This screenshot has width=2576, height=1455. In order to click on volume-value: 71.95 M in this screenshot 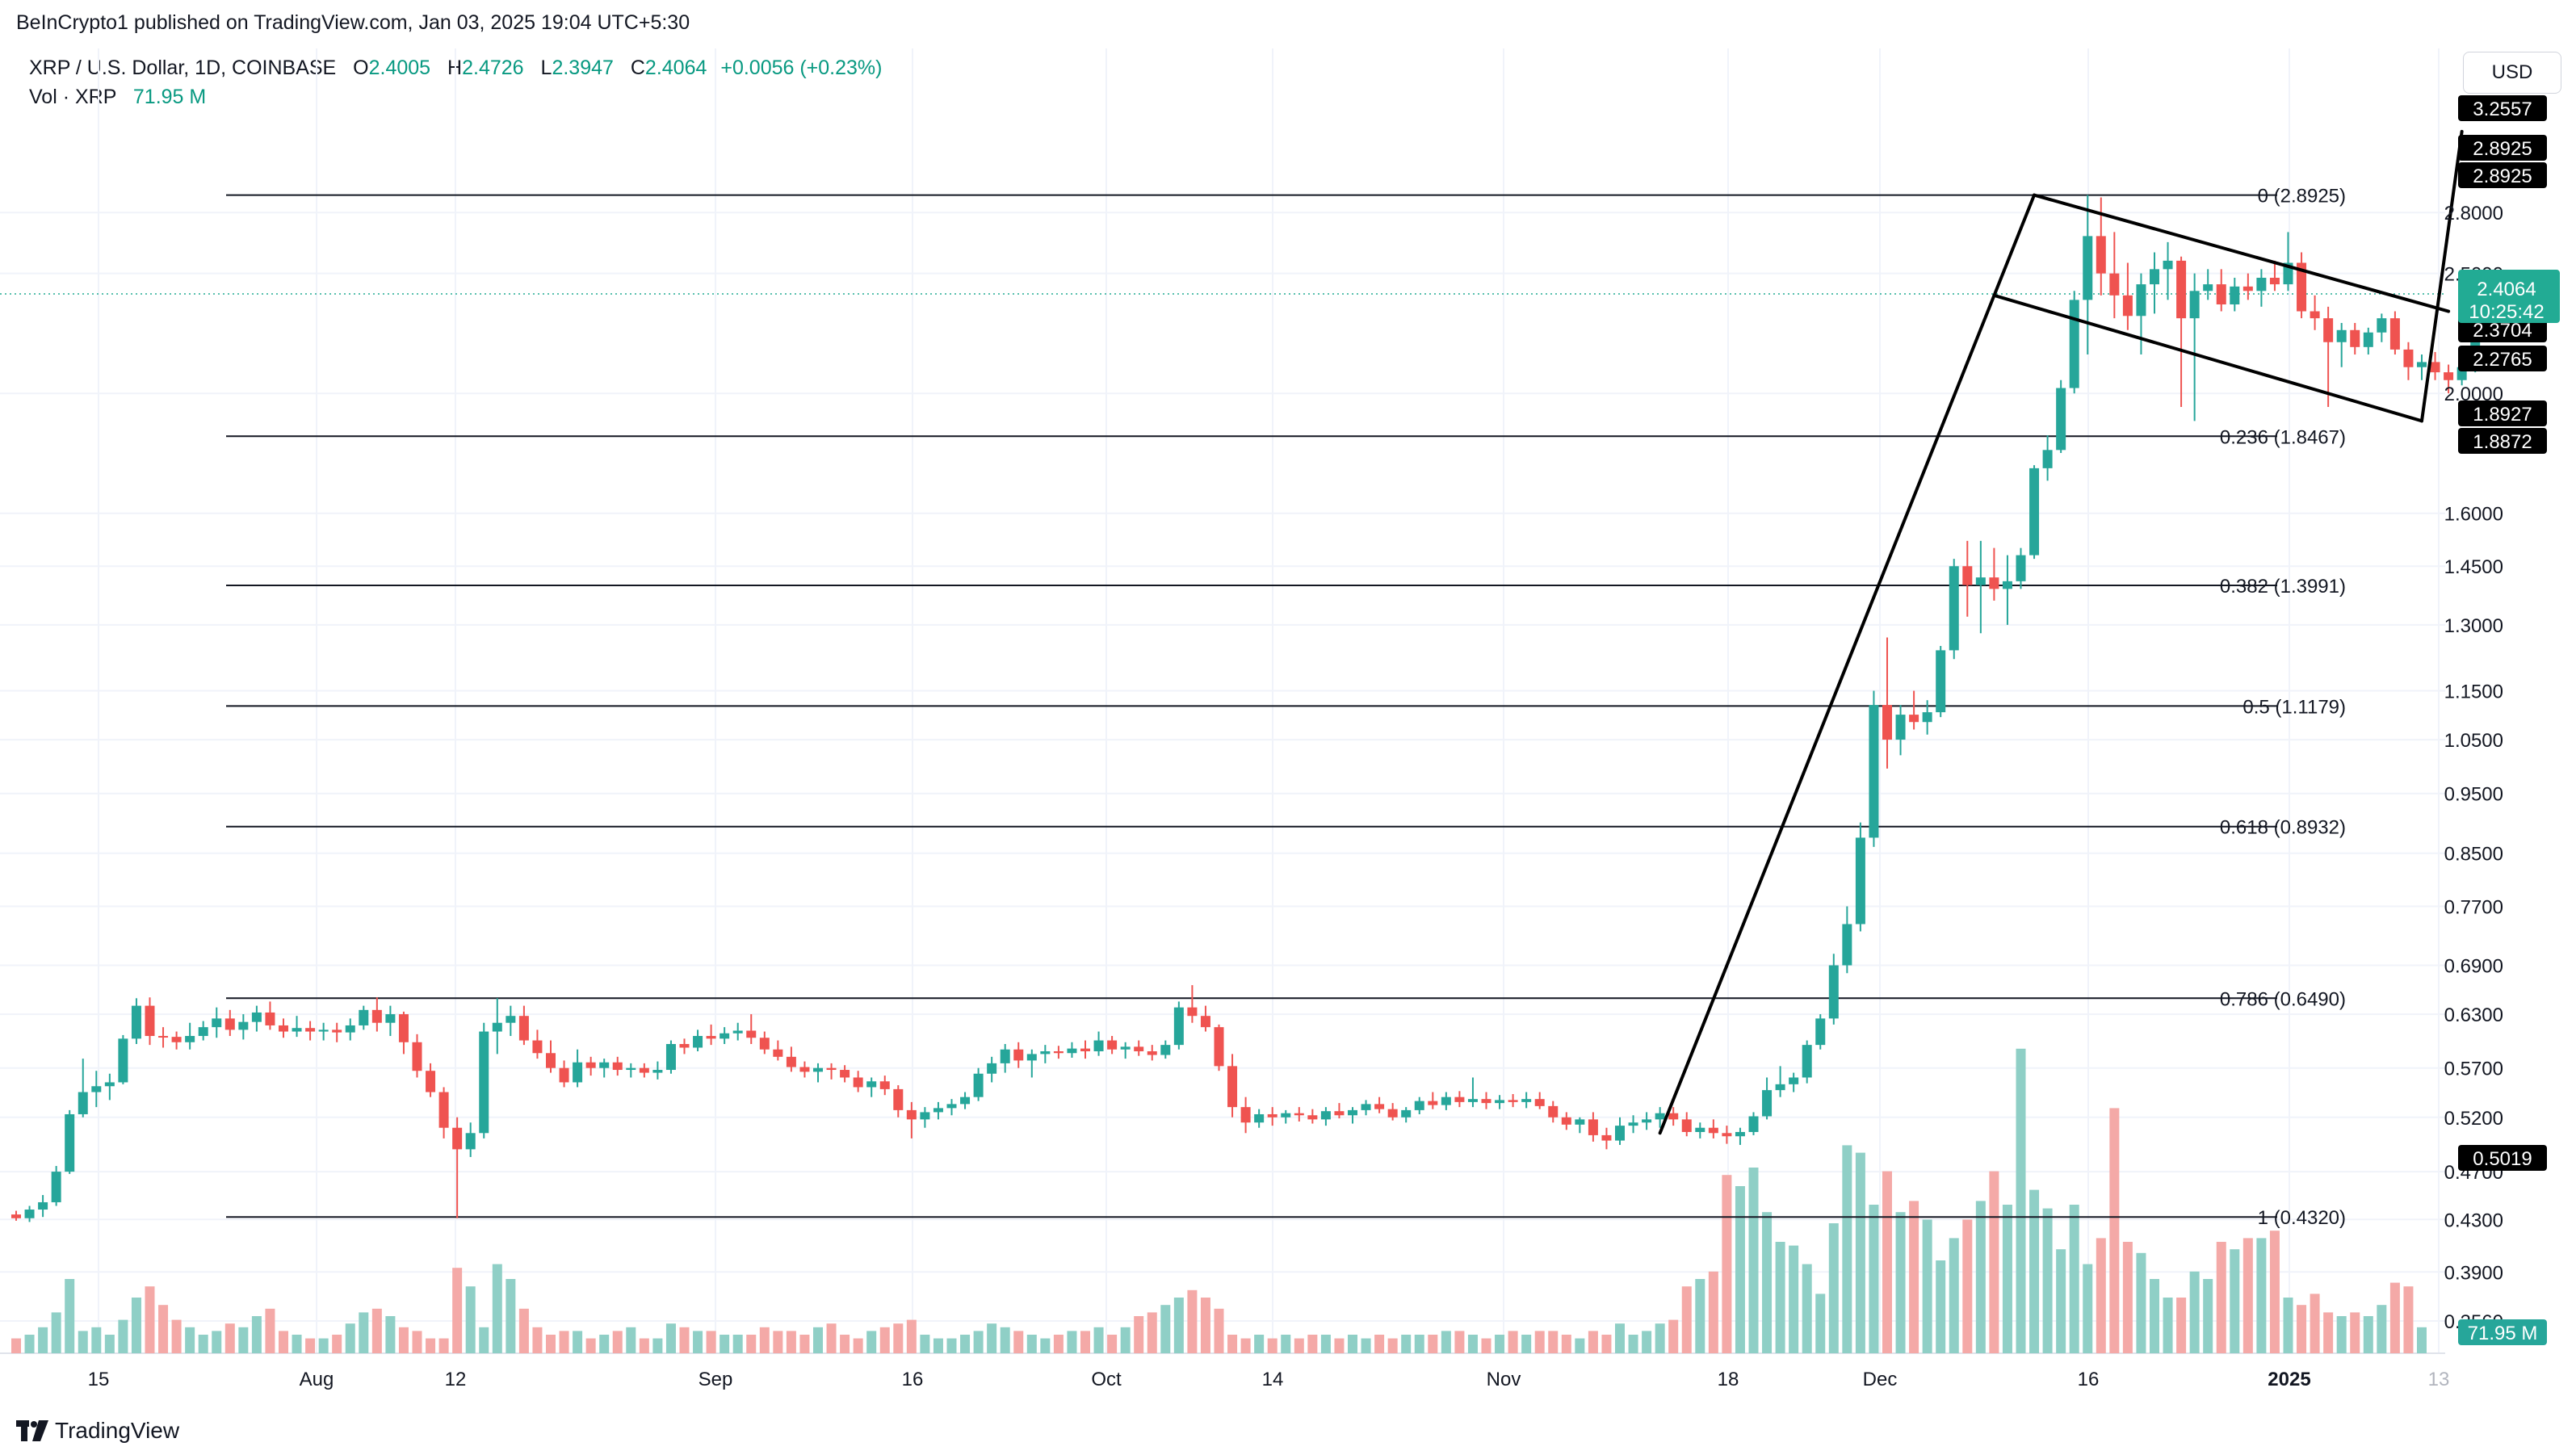, I will do `click(169, 97)`.